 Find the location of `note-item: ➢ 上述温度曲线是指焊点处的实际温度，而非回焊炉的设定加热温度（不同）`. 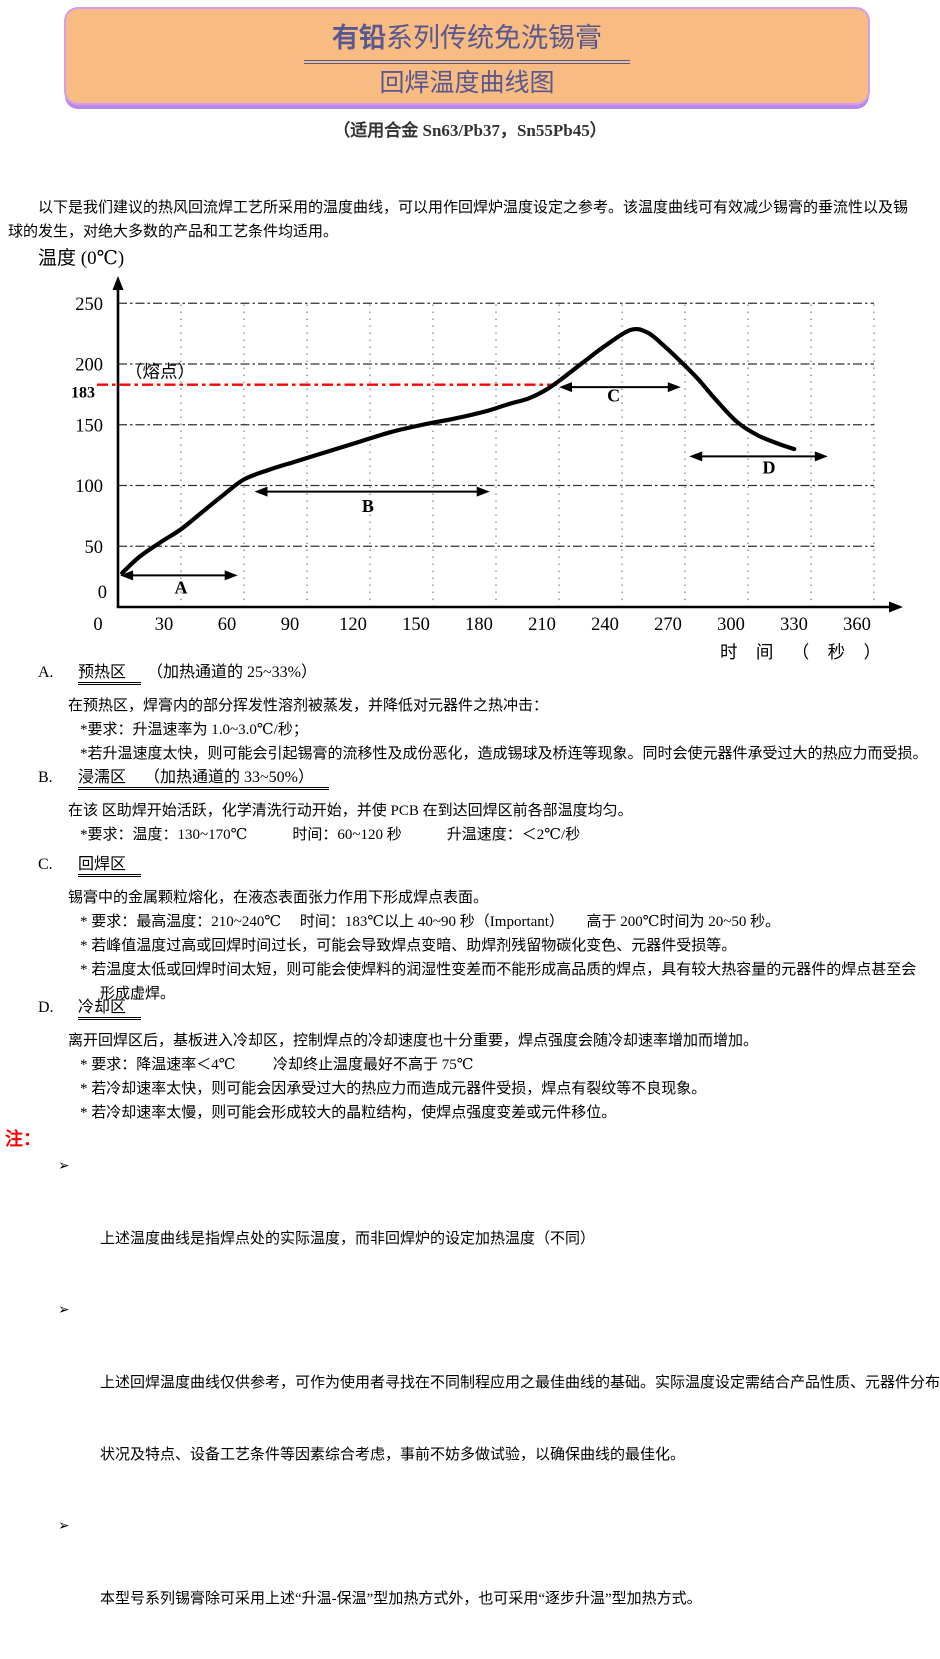

note-item: ➢ 上述温度曲线是指焊点处的实际温度，而非回焊炉的设定加热温度（不同） is located at coordinates (470, 1227).